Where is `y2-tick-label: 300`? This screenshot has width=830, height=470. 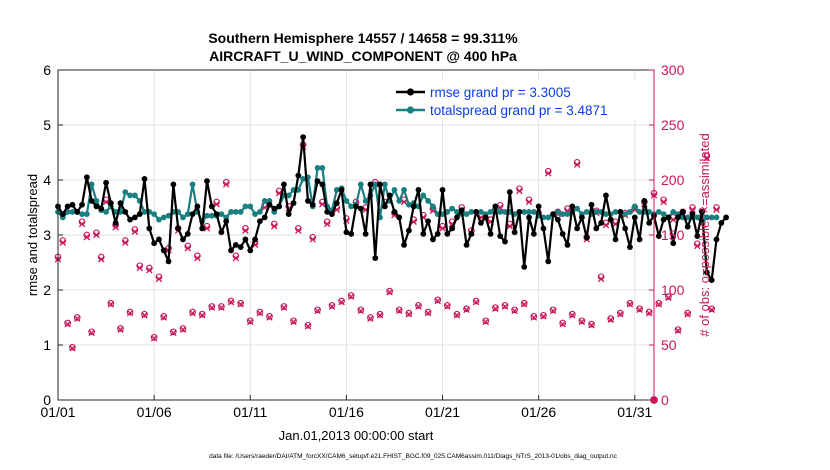 y2-tick-label: 300 is located at coordinates (673, 70).